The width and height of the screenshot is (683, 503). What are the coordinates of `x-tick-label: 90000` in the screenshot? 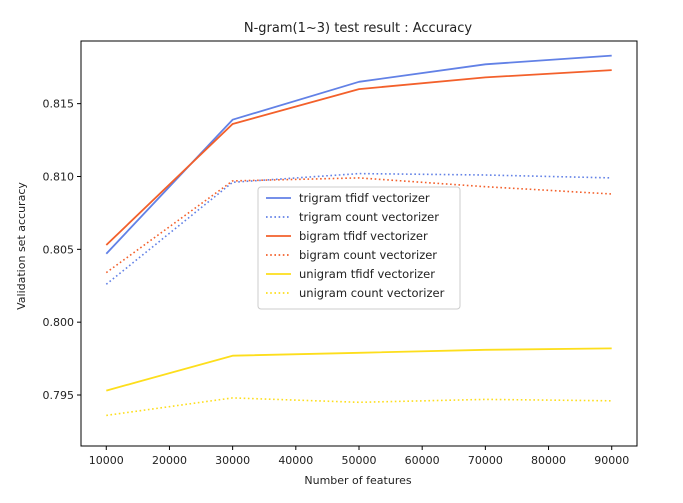 It's located at (611, 460).